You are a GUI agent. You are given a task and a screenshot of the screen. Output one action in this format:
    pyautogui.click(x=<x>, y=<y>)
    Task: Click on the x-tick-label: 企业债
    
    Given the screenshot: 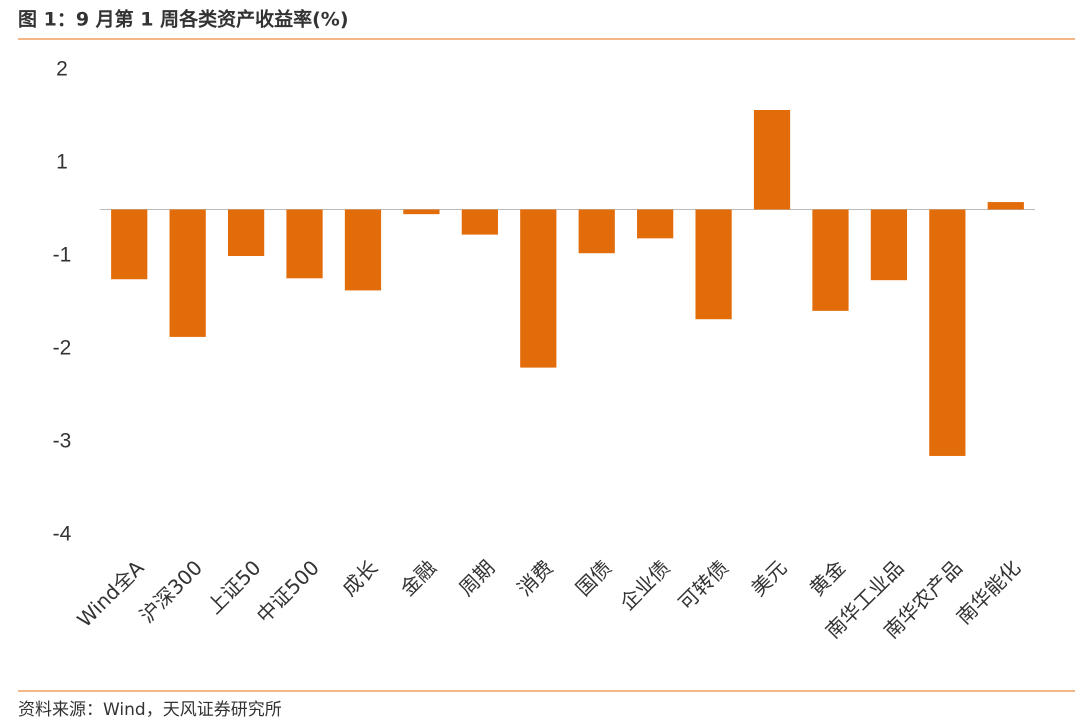 What is the action you would take?
    pyautogui.click(x=644, y=584)
    